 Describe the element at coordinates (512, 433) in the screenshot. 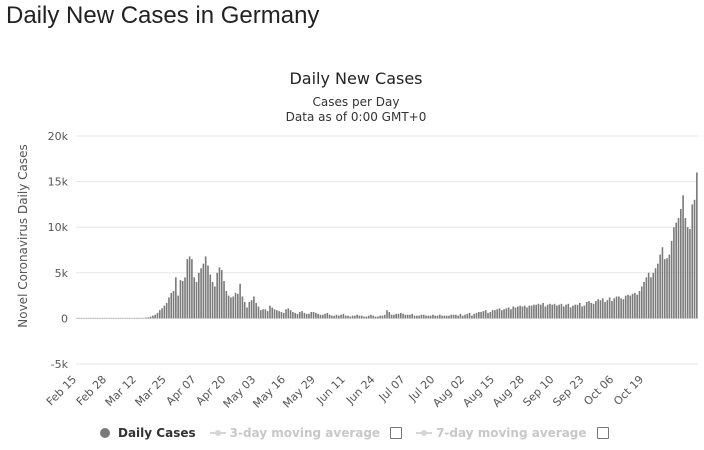

I see `legend-item-7day-average: 7-day moving average` at that location.